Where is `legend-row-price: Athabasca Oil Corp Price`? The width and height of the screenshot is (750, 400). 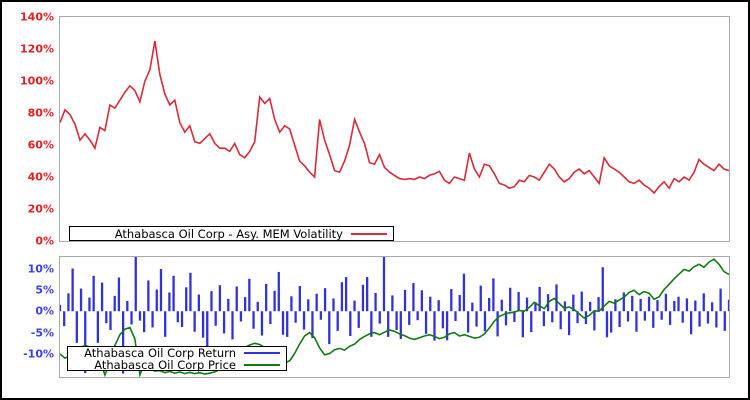
legend-row-price: Athabasca Oil Corp Price is located at coordinates (177, 365).